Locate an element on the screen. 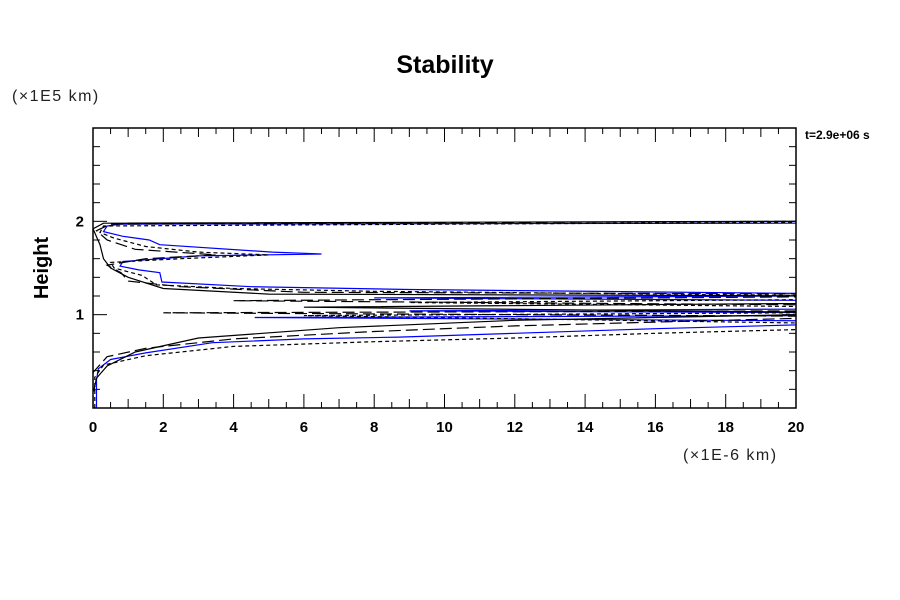 This screenshot has width=900, height=600. y-axis-label: Height is located at coordinates (42, 268).